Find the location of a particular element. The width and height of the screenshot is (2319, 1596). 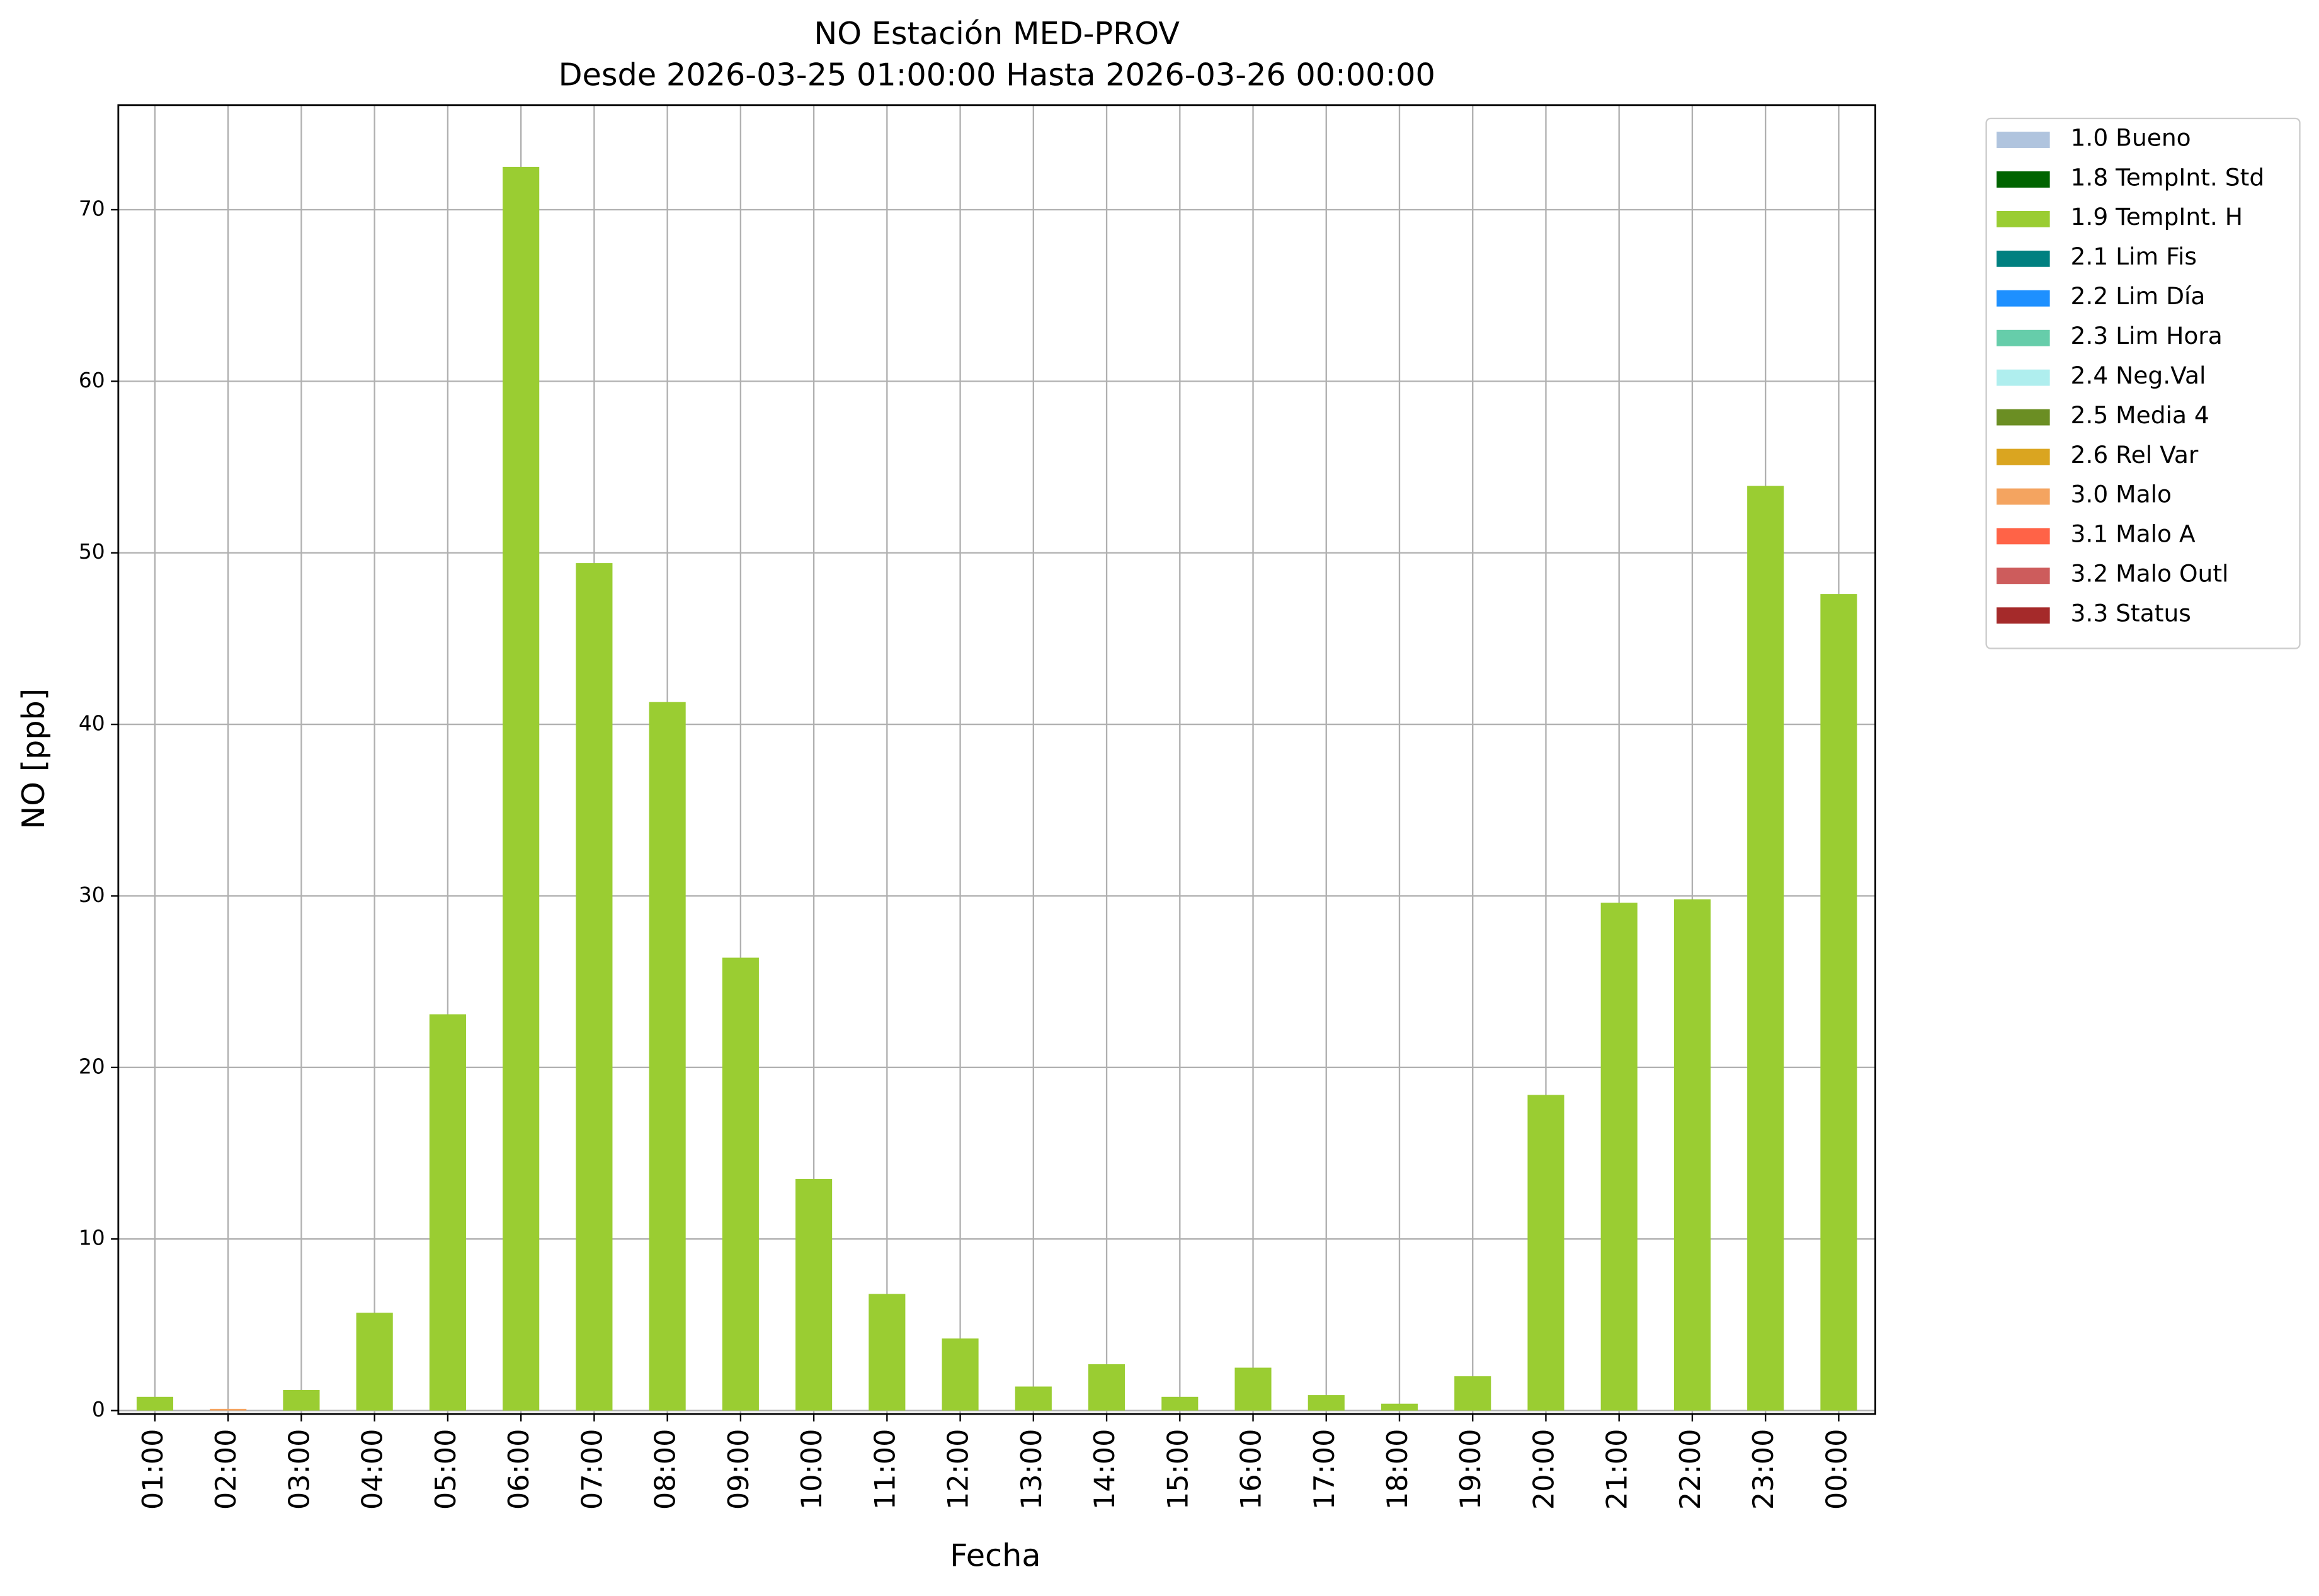

chart-title: NO Estación MED-PROV is located at coordinates (997, 33).